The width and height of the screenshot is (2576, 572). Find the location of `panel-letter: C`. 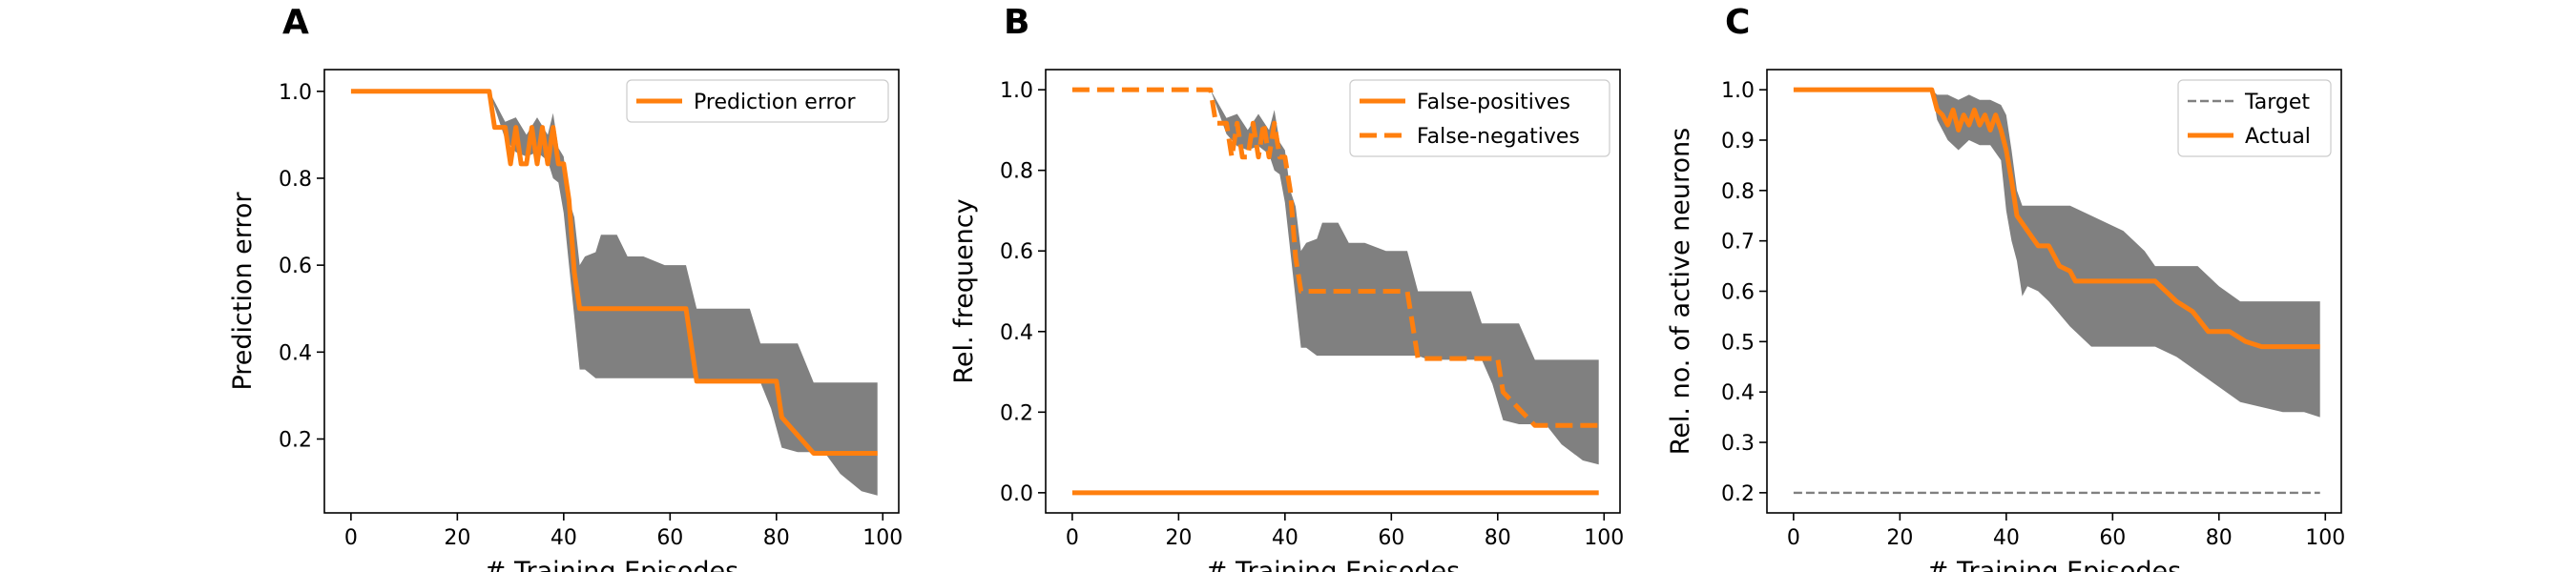

panel-letter: C is located at coordinates (1737, 22).